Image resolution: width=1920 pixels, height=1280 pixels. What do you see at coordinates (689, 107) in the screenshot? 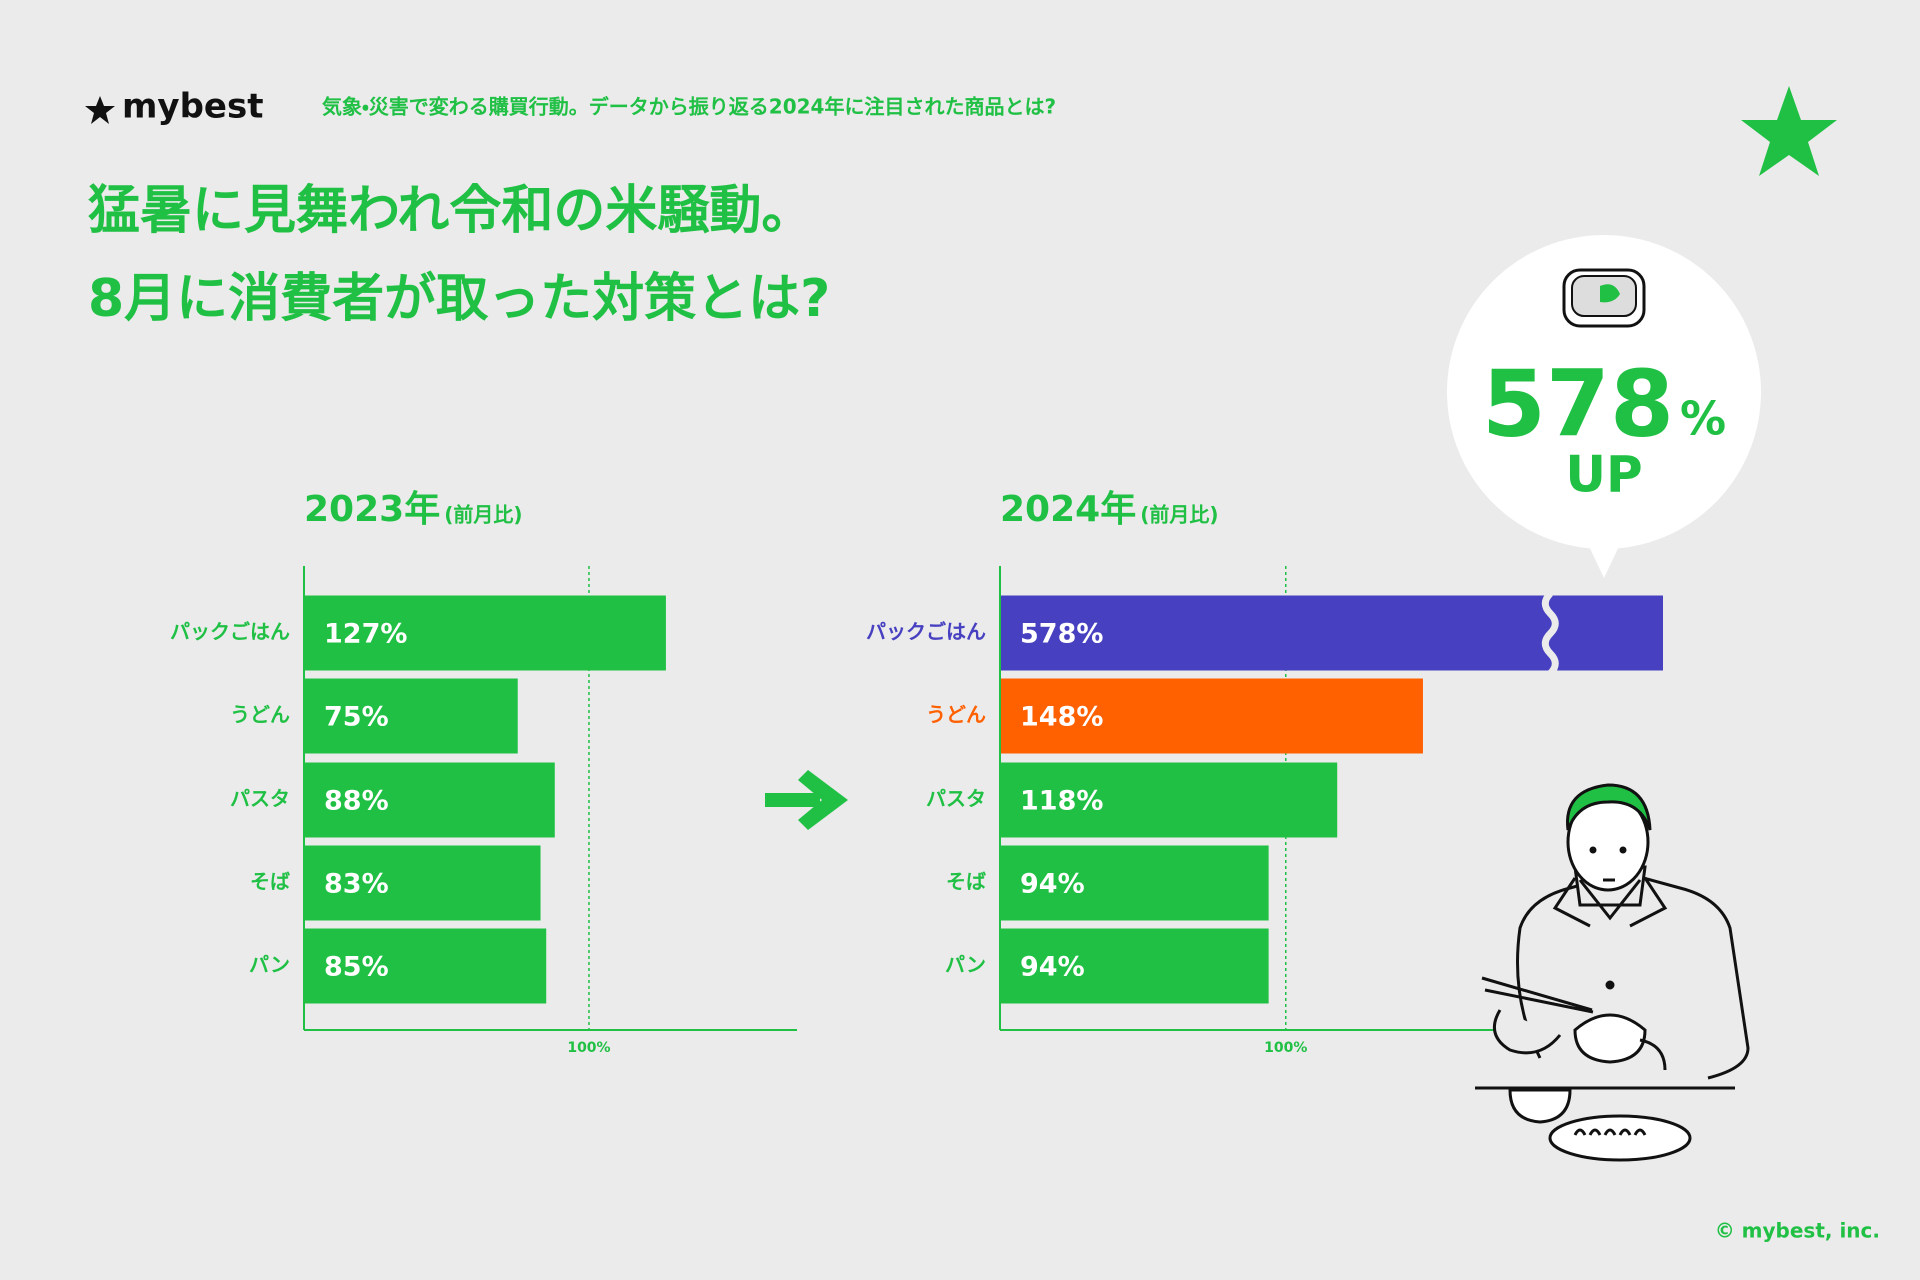
I see `header-subtitle: 気象・災害で変わる購買行動。データから振り返る2024年に注目された商品とは?` at bounding box center [689, 107].